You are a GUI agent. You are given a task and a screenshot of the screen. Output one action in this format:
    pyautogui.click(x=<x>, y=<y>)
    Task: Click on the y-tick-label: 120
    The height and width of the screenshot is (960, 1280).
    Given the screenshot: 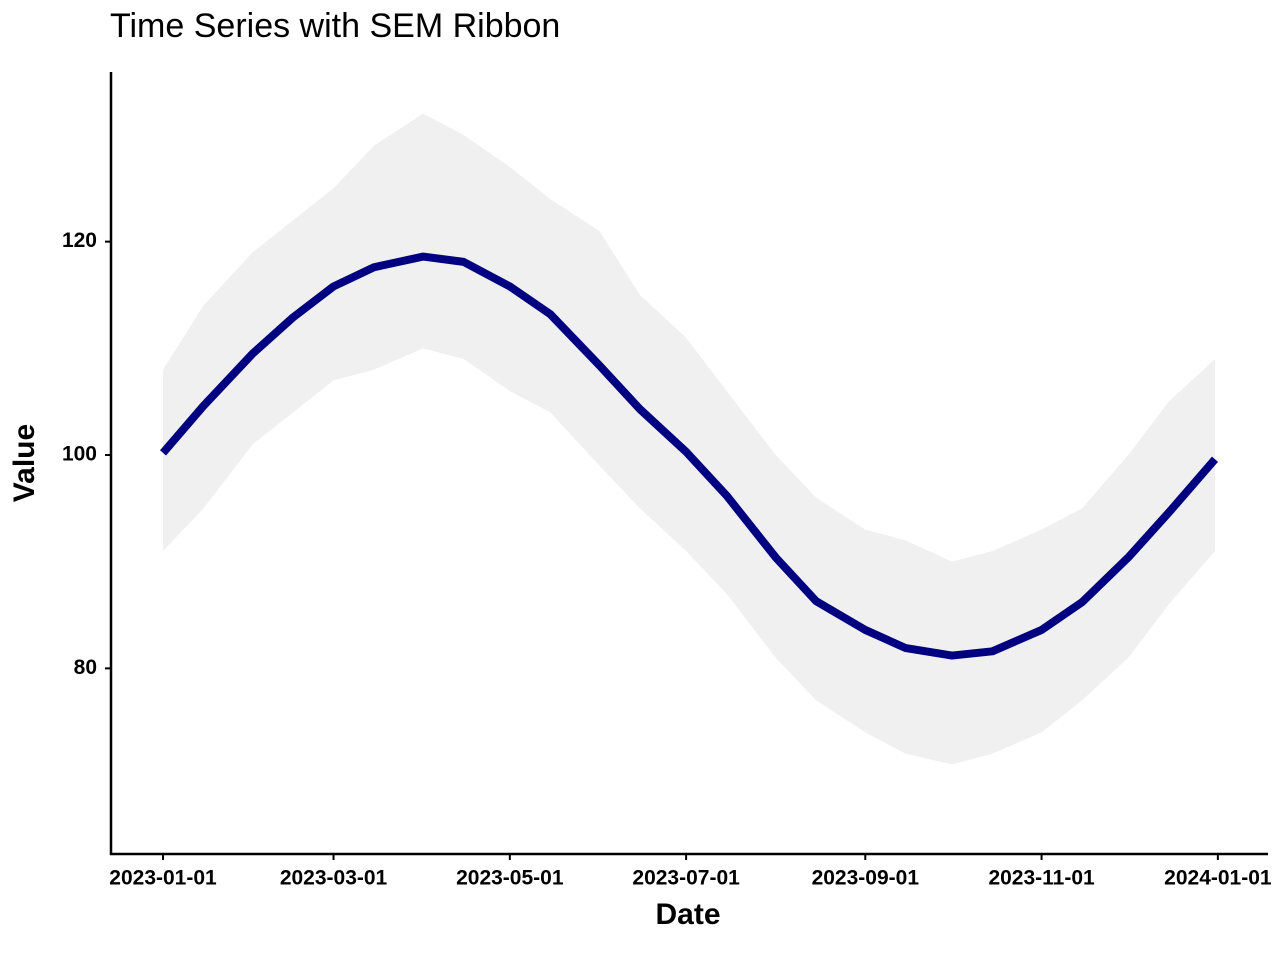 What is the action you would take?
    pyautogui.click(x=79, y=240)
    